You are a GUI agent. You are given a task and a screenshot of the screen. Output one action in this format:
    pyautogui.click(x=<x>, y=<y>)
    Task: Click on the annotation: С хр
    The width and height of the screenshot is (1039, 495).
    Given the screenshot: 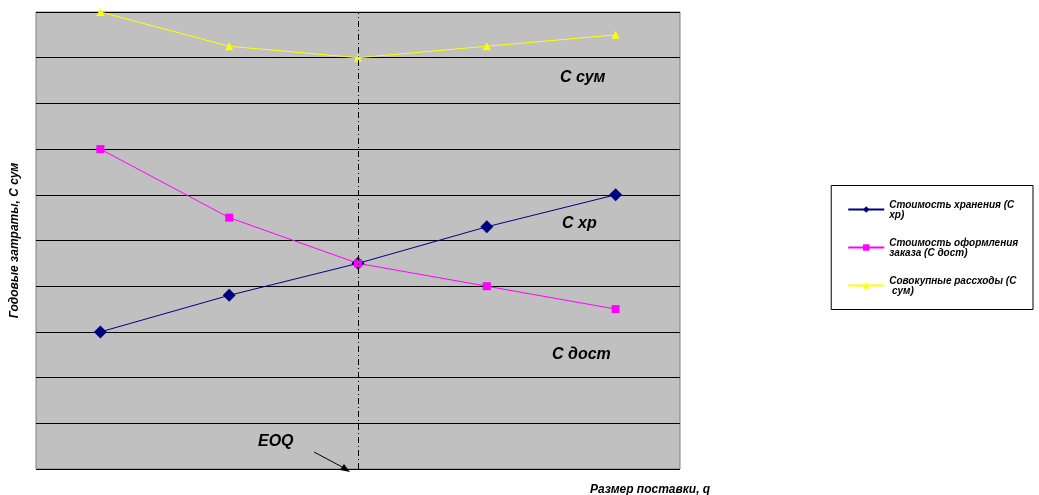 What is the action you would take?
    pyautogui.click(x=579, y=222)
    